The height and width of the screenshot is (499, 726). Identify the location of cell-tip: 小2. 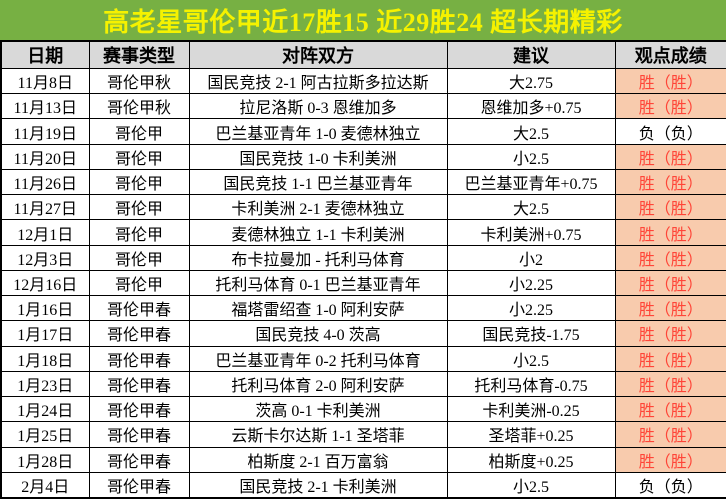
(531, 257).